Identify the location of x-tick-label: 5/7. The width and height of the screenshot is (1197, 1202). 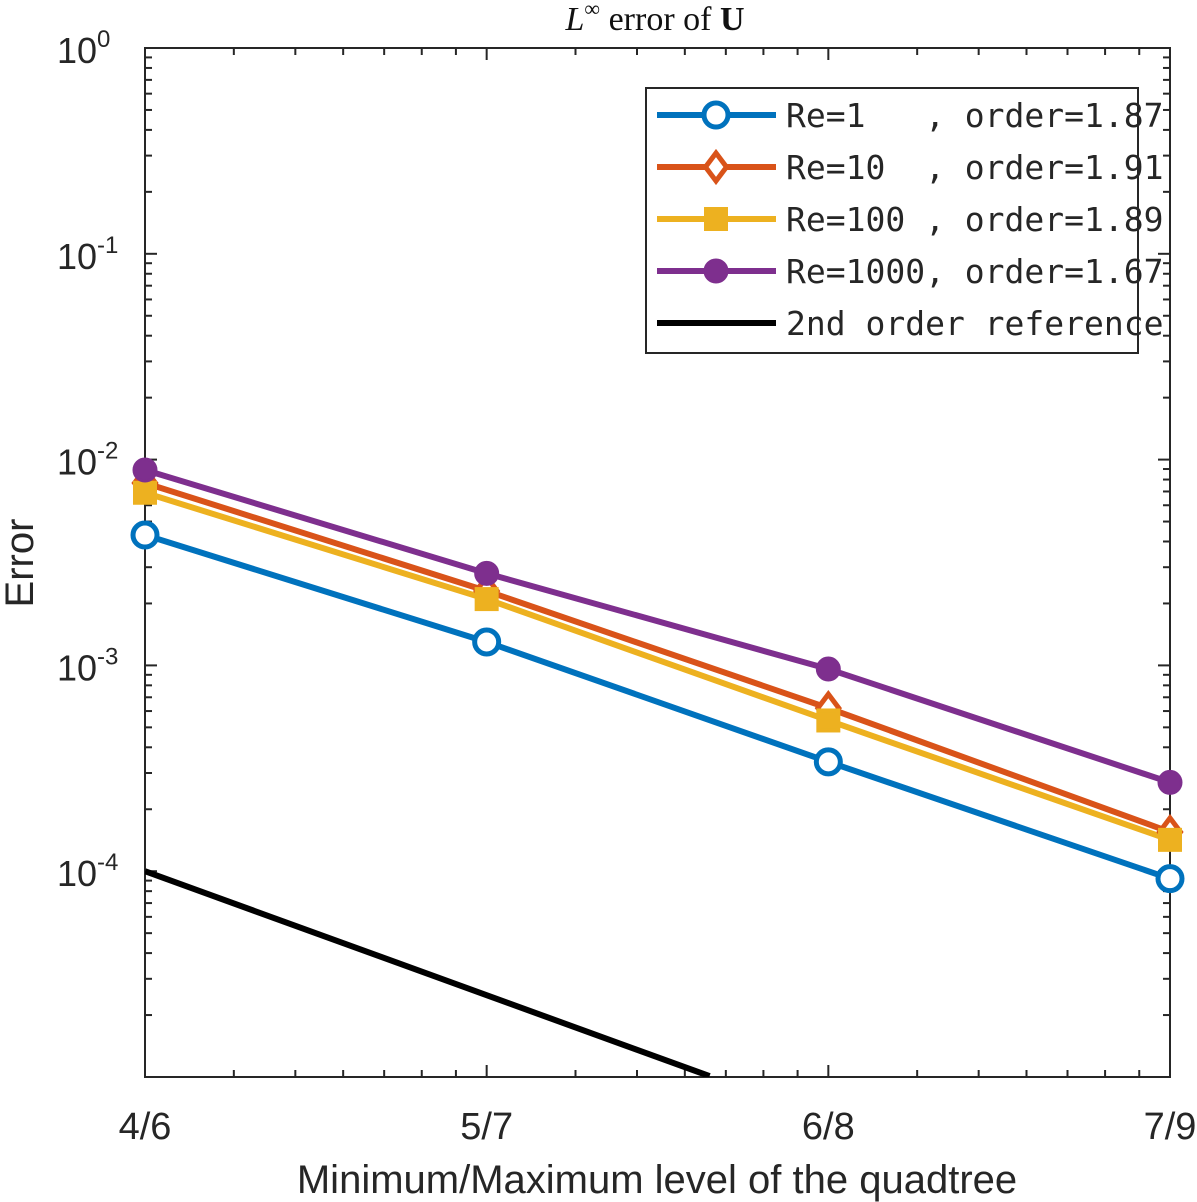
(486, 1127).